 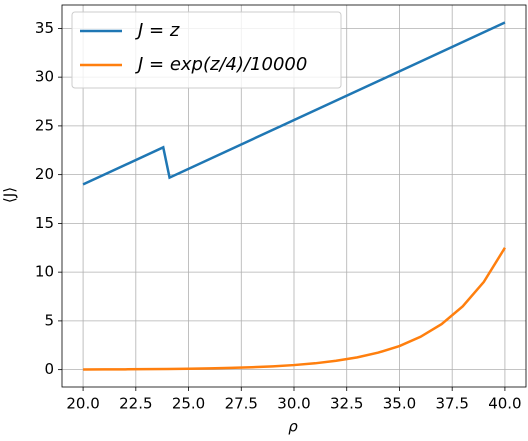 What do you see at coordinates (135, 404) in the screenshot?
I see `x-tick-label: 22.5` at bounding box center [135, 404].